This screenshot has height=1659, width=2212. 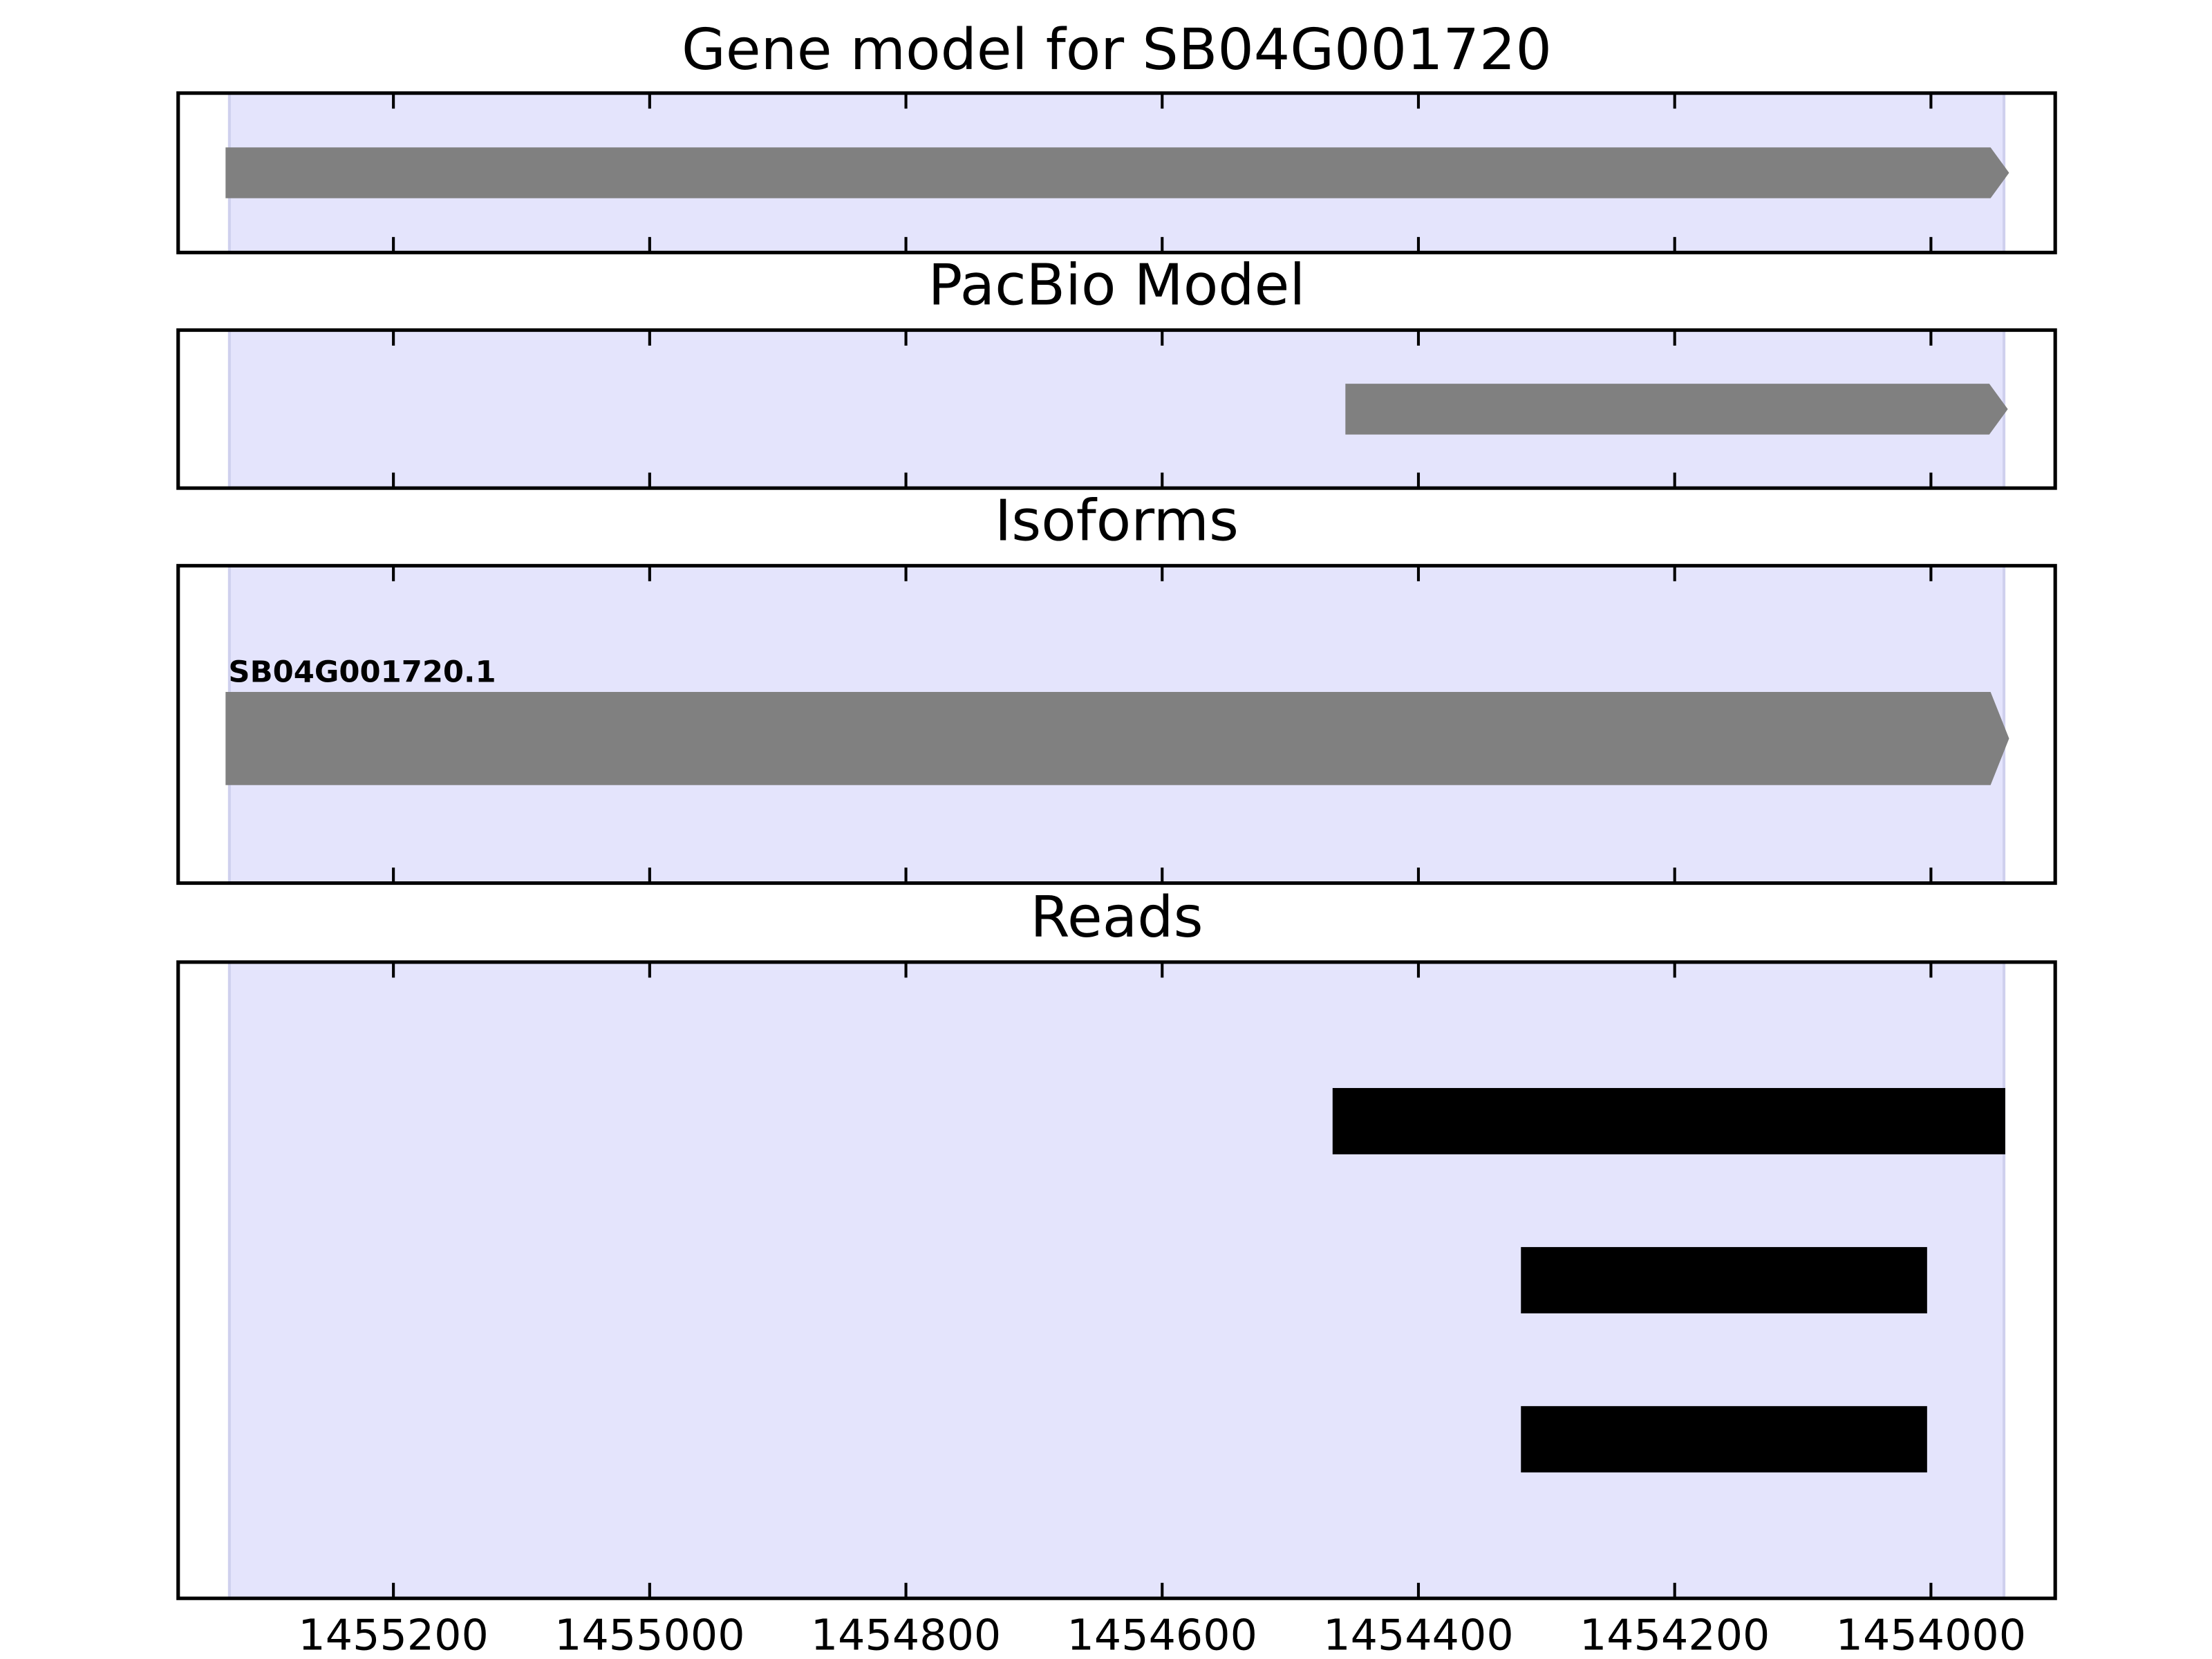 I want to click on x-tick-label: 1454400, so click(x=1418, y=1635).